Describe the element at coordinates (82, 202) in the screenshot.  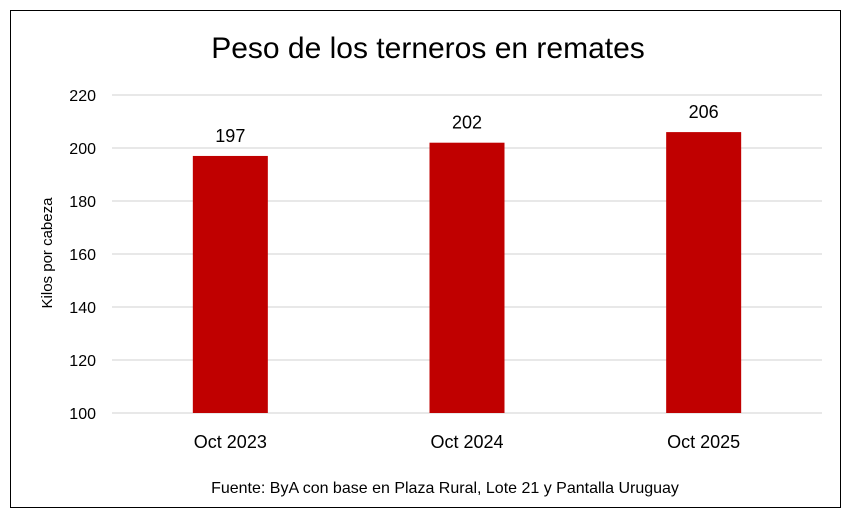
I see `y-tick-label: 180` at that location.